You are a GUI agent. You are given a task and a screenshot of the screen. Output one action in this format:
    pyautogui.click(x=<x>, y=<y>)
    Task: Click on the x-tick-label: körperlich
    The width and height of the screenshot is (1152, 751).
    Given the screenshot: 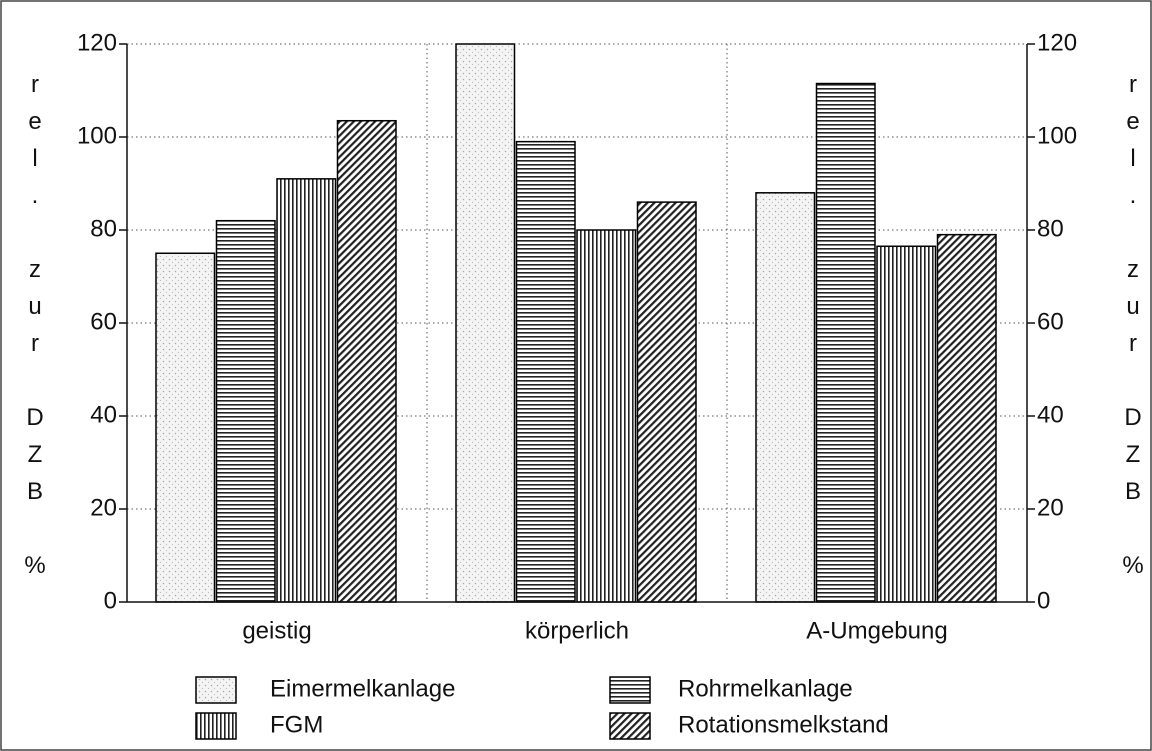 What is the action you would take?
    pyautogui.click(x=577, y=630)
    